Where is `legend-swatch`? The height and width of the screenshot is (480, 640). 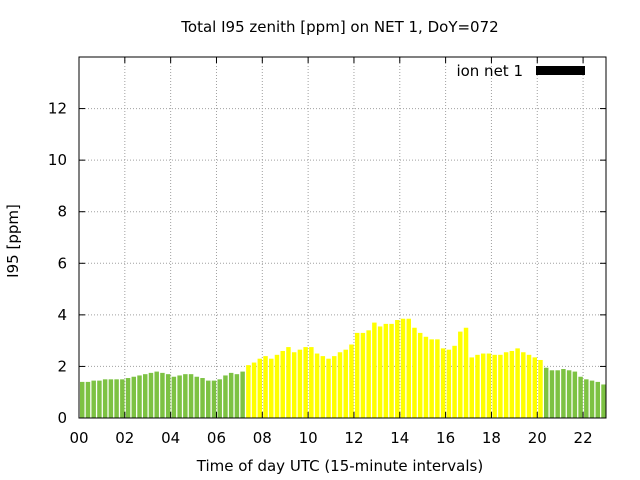 legend-swatch is located at coordinates (560, 70).